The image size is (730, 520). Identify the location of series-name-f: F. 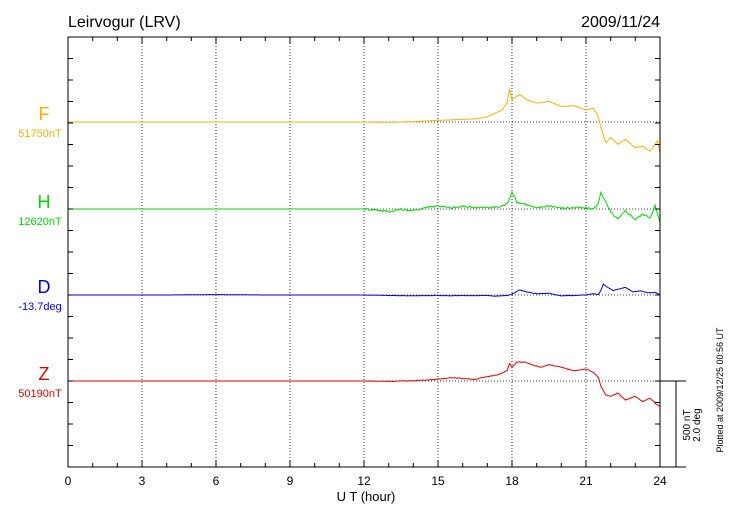
(44, 114).